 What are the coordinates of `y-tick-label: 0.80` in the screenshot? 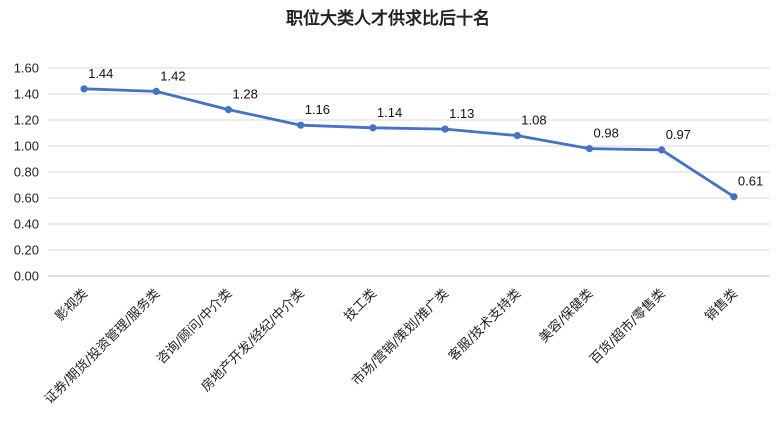 It's located at (26, 172).